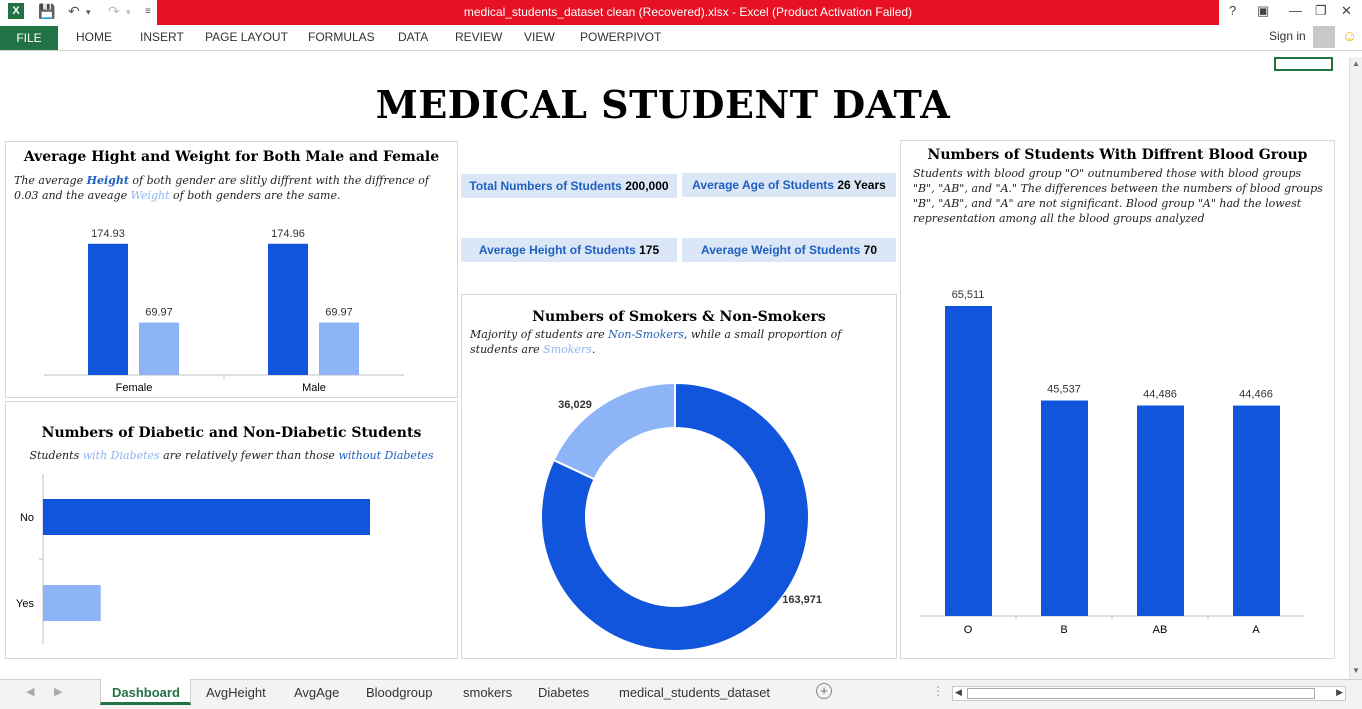 Image resolution: width=1362 pixels, height=709 pixels. I want to click on diabetes-chart: No Yes, so click(193, 559).